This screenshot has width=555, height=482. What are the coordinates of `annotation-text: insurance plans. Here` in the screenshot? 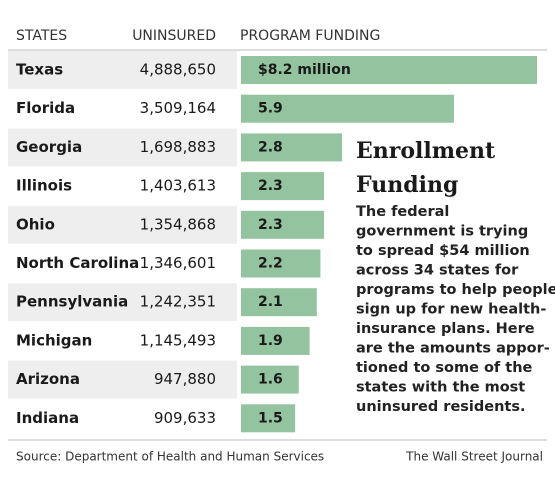 It's located at (445, 329).